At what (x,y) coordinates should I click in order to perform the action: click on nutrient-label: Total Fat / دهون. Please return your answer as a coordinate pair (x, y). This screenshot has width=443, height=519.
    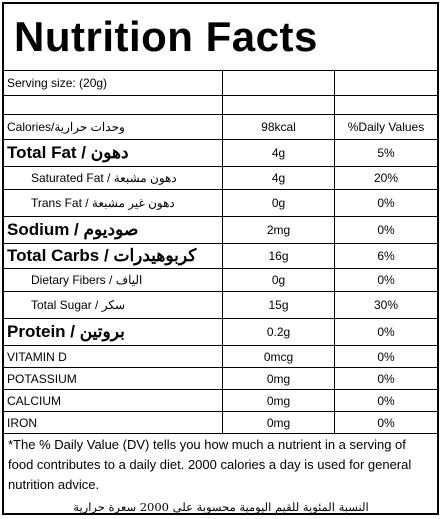
    Looking at the image, I should click on (113, 153).